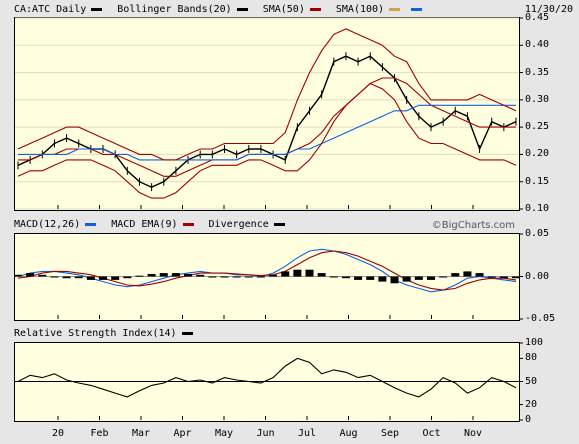  I want to click on price-ytick-6: 0.15, so click(537, 181).